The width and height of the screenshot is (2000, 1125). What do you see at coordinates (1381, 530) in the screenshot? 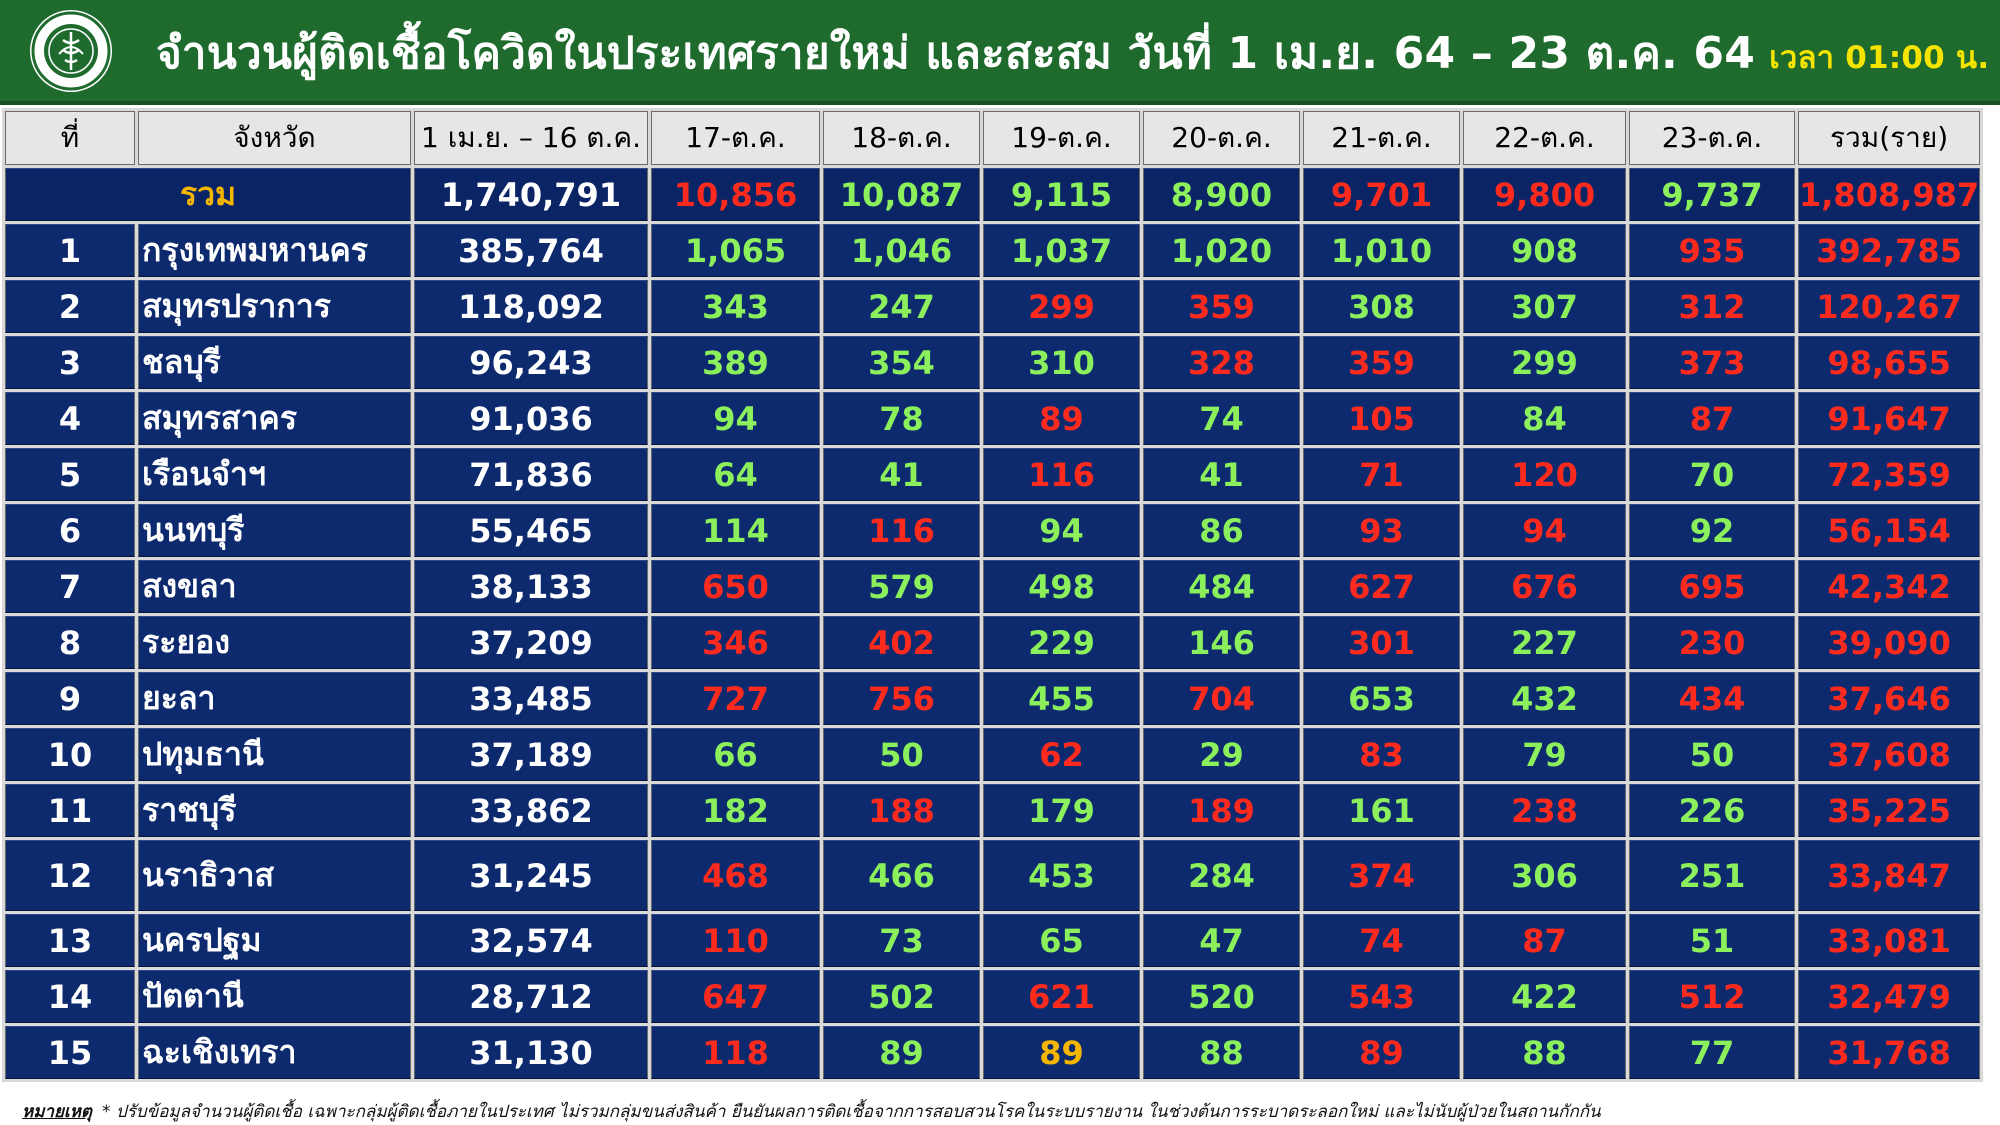
I see `day-cell: 93` at bounding box center [1381, 530].